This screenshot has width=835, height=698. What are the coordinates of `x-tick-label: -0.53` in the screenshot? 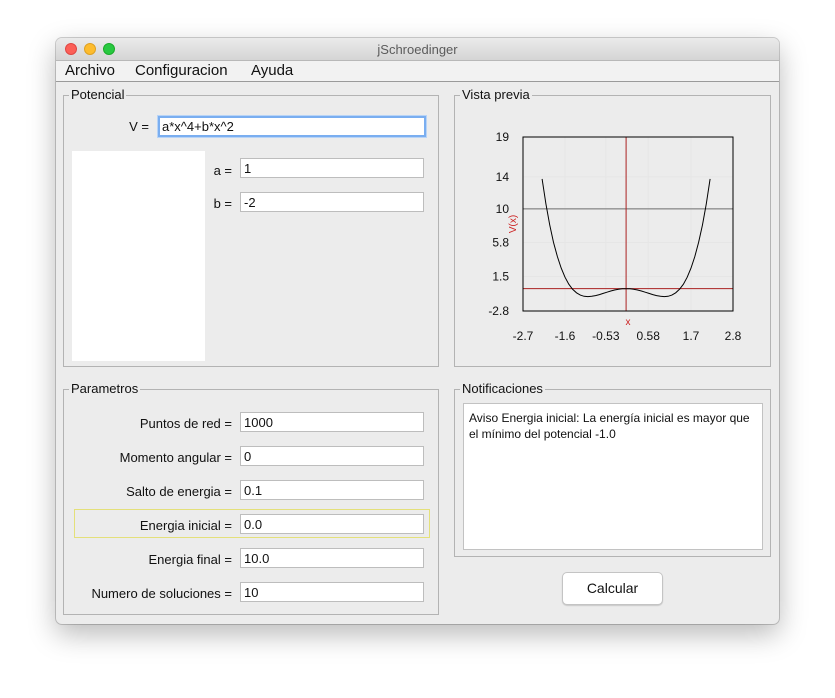 It's located at (606, 336).